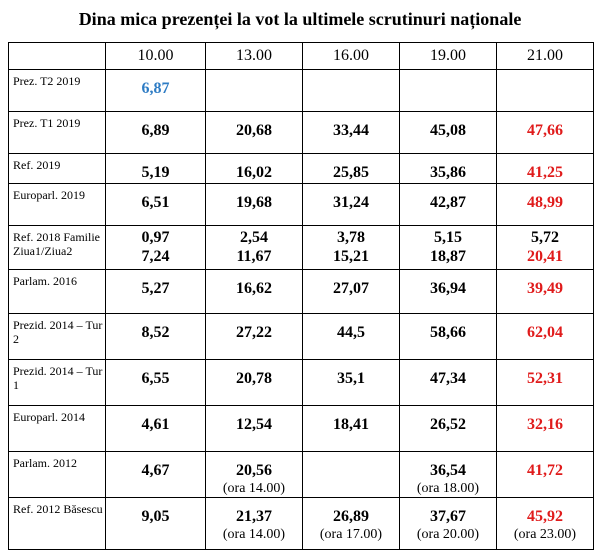 The height and width of the screenshot is (560, 600). Describe the element at coordinates (254, 516) in the screenshot. I see `turnout-value: 21,37` at that location.